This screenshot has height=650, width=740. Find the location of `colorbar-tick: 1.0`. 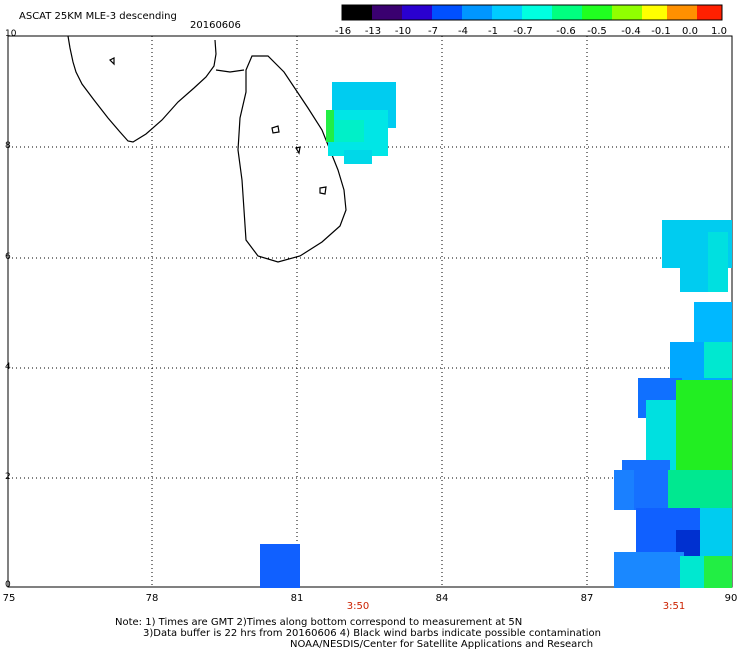

colorbar-tick: 1.0 is located at coordinates (719, 31).